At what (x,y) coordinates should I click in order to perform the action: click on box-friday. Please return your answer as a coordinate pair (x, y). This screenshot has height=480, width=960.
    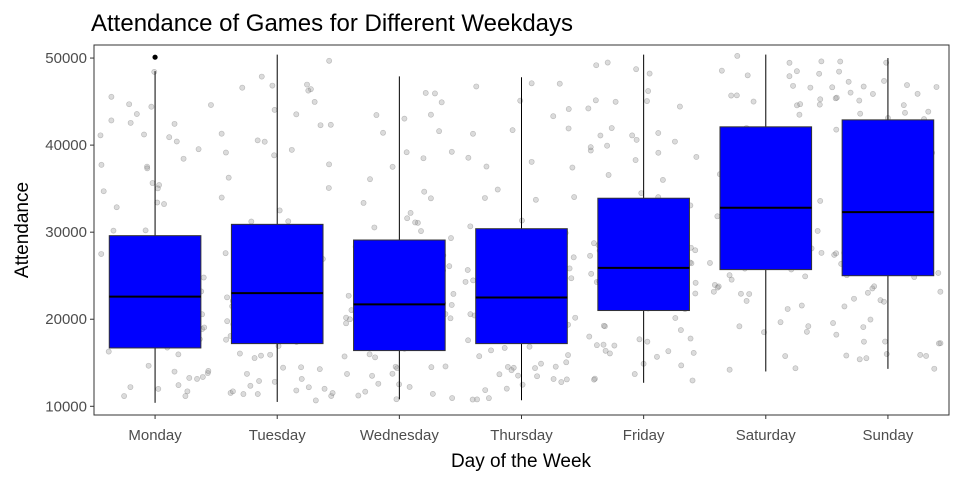
    Looking at the image, I should click on (643, 218).